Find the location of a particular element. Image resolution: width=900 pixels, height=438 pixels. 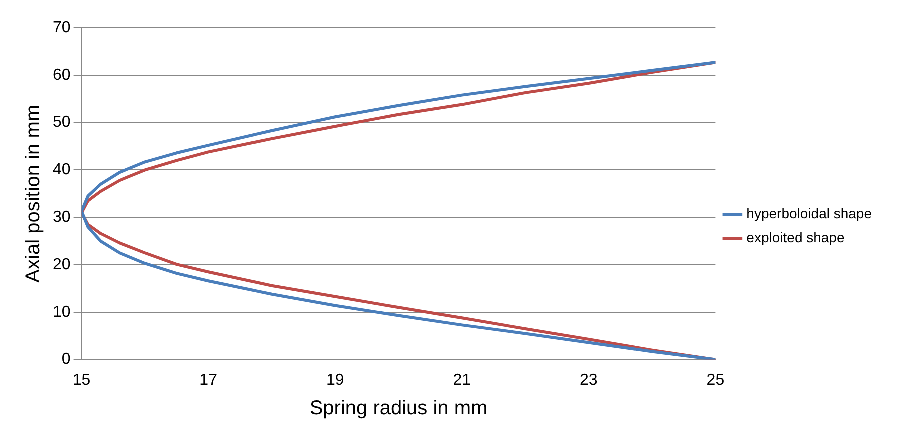

y-tick-label: 40 is located at coordinates (62, 170).